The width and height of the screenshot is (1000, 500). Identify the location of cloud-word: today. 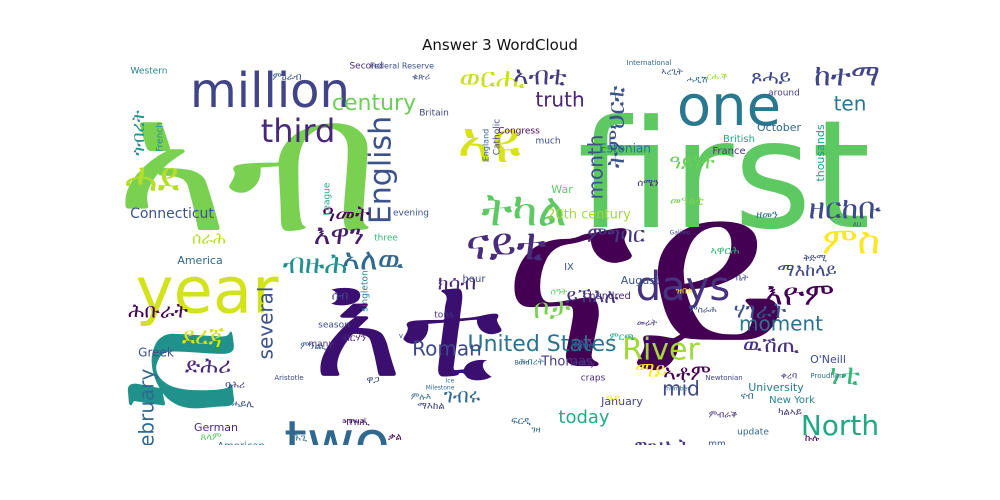
(584, 417).